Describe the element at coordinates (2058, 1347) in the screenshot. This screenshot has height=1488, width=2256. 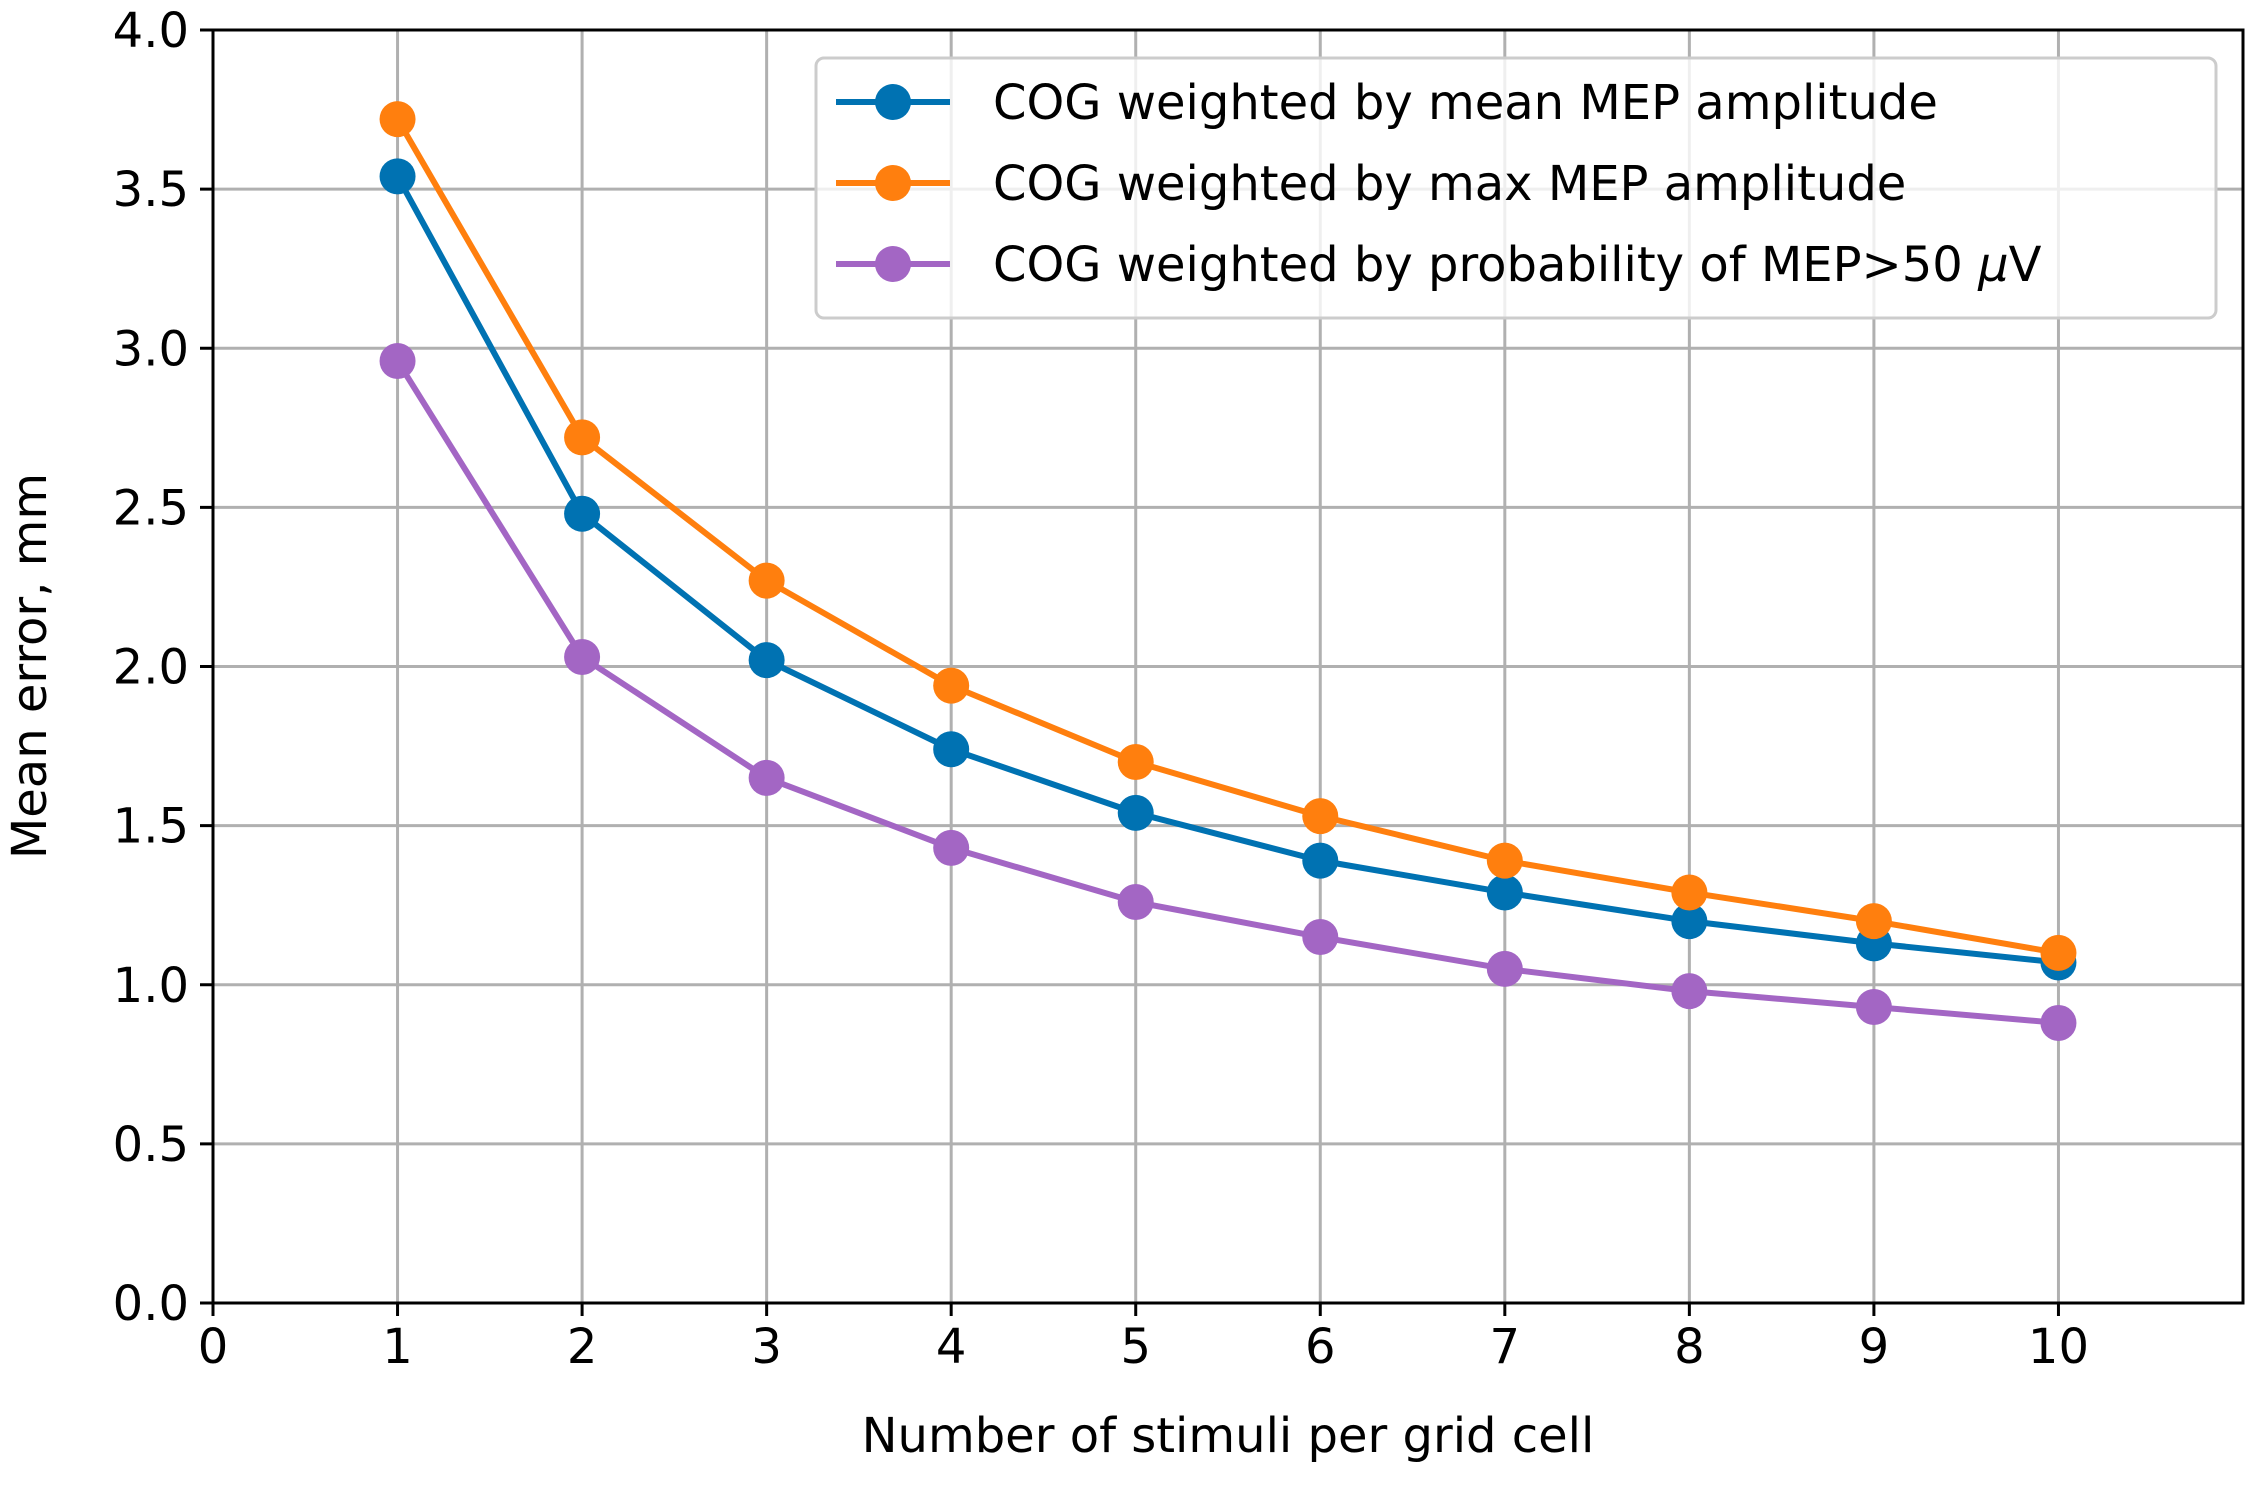
I see `x-tick-label: 10` at that location.